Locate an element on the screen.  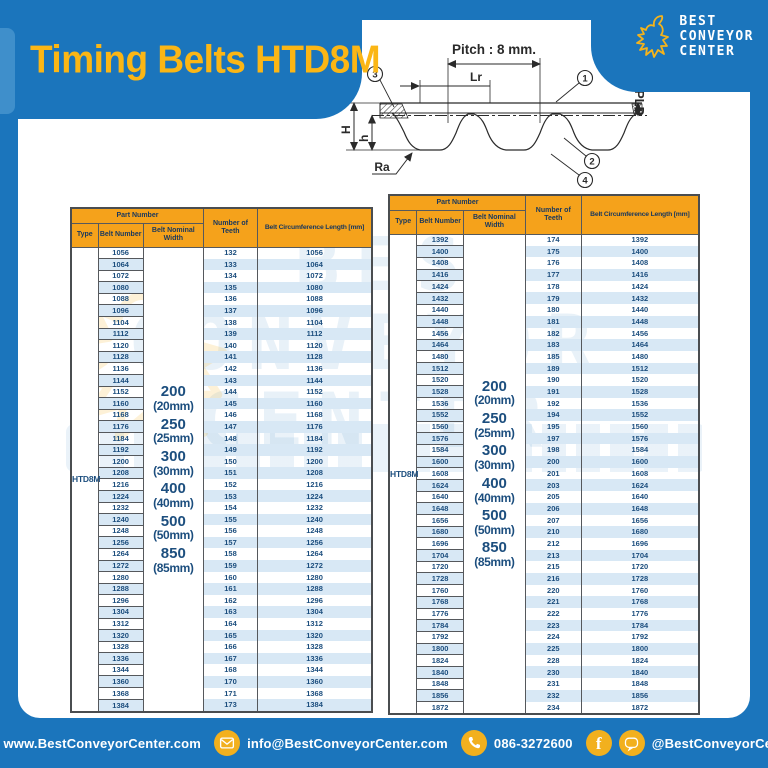
teeth-count-cell: 203 is located at coordinates (553, 485).